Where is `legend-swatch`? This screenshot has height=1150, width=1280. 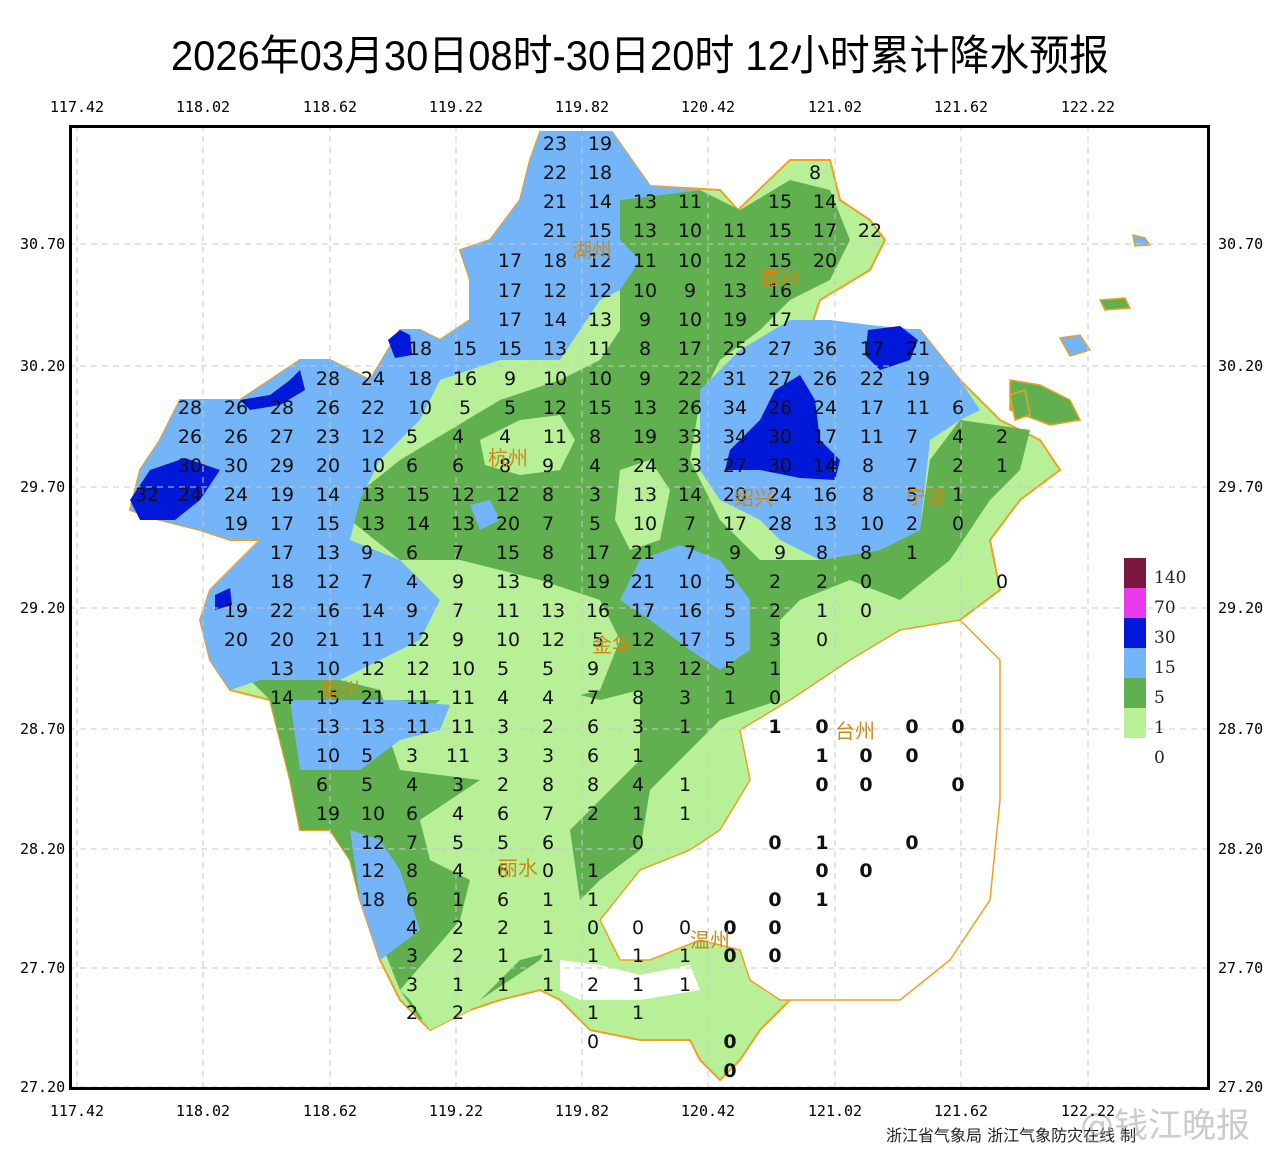 legend-swatch is located at coordinates (1135, 663).